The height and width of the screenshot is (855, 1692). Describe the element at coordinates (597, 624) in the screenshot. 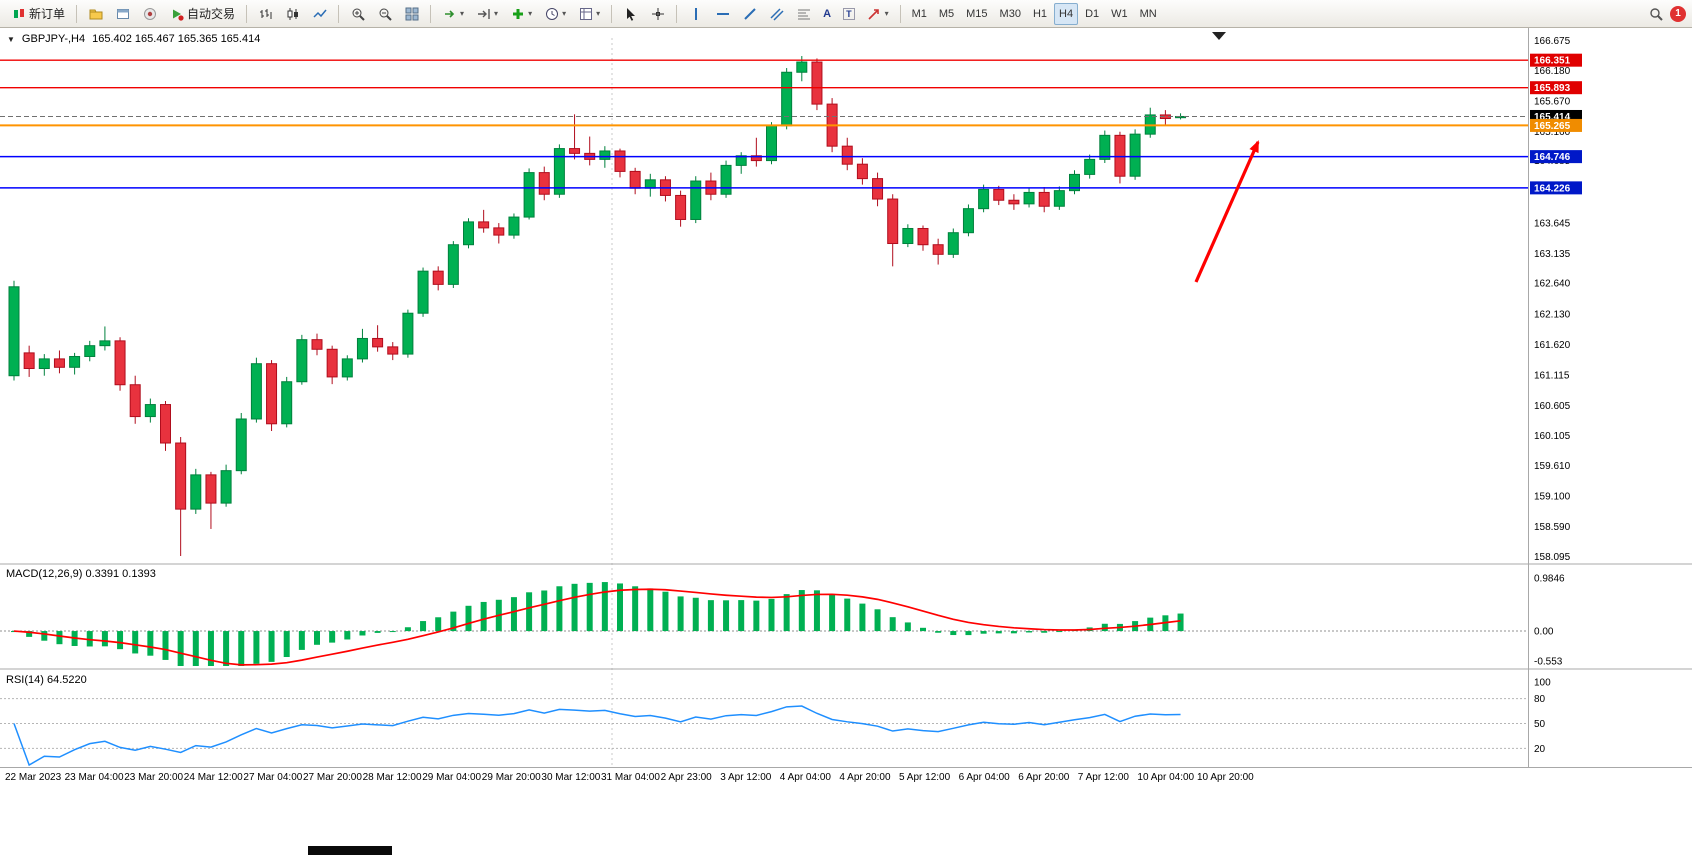

I see `macd-histogram` at that location.